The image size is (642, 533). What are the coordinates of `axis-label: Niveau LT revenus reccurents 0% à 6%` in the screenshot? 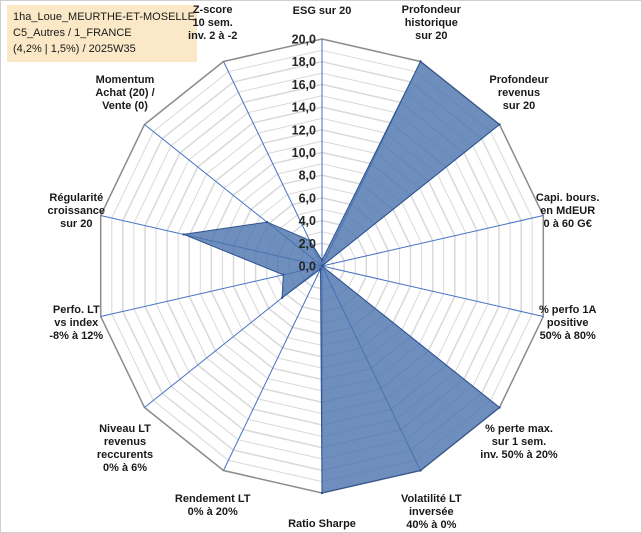 It's located at (125, 448).